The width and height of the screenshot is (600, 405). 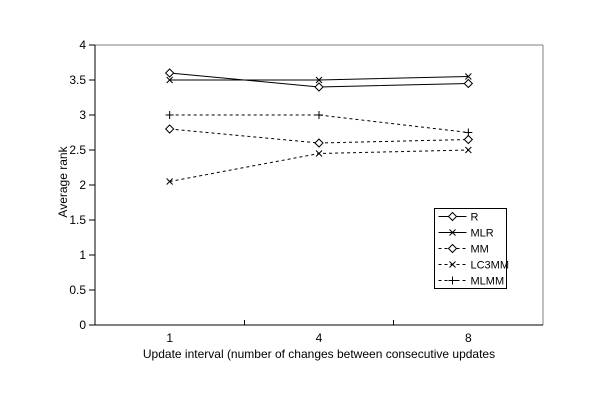 I want to click on y-tick-label: 0, so click(x=82, y=325).